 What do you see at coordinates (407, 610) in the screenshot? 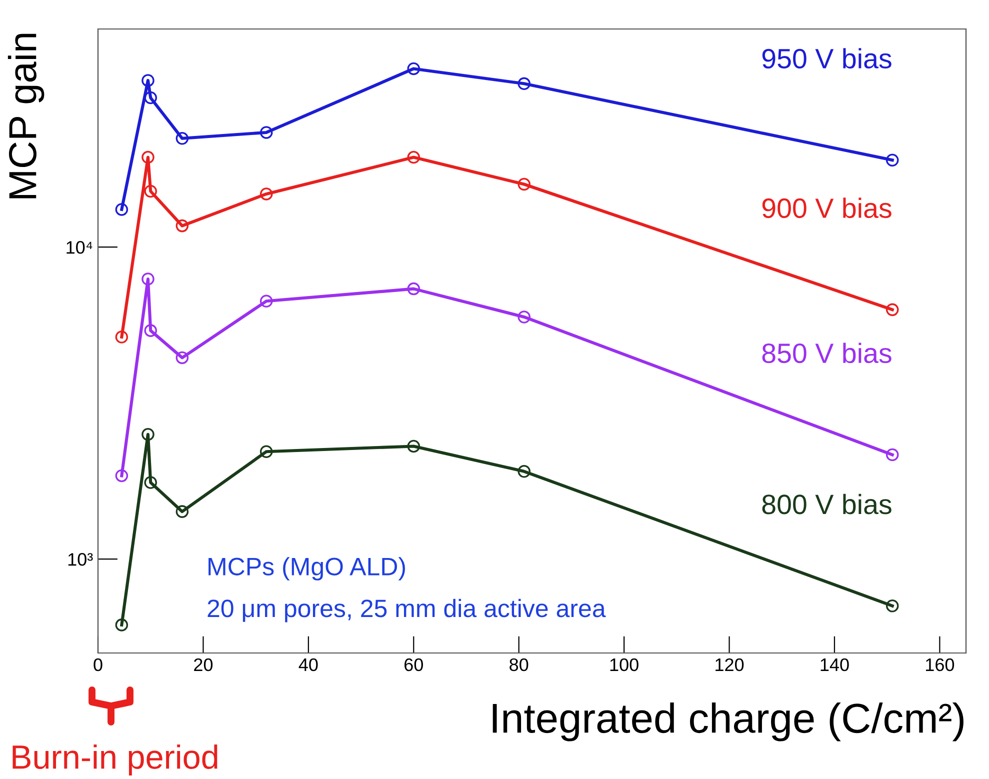
I see `annotation: 20 μm pores, 25 mm dia active area` at bounding box center [407, 610].